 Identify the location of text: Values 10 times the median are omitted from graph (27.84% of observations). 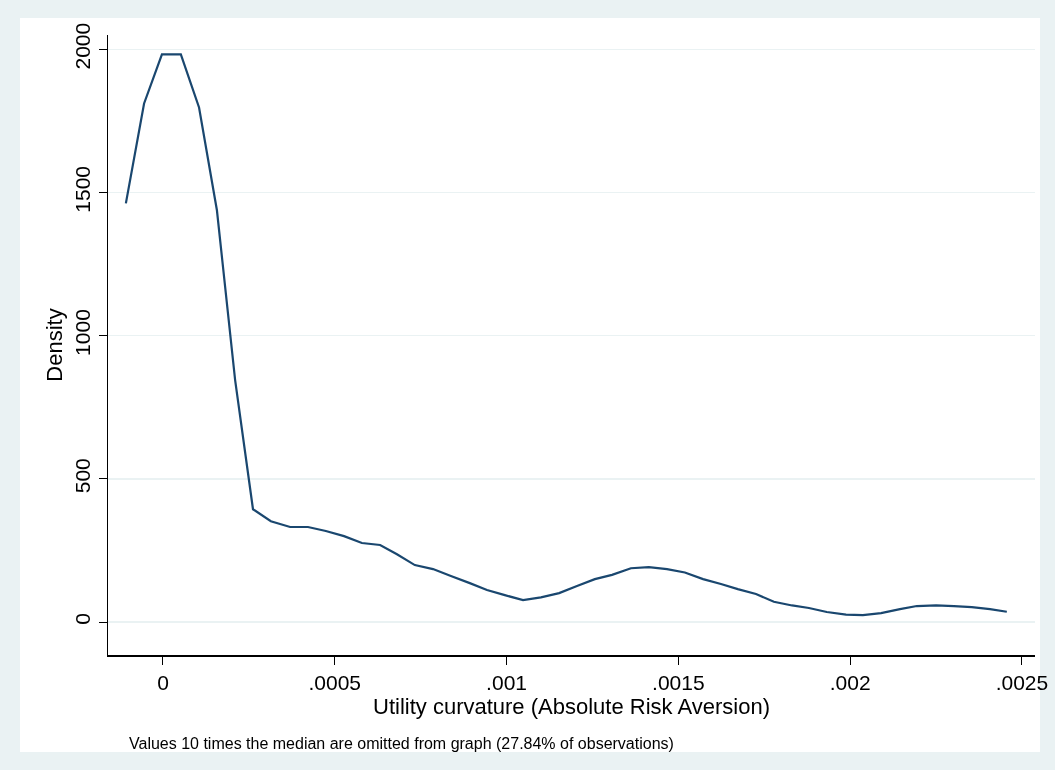
(401, 743).